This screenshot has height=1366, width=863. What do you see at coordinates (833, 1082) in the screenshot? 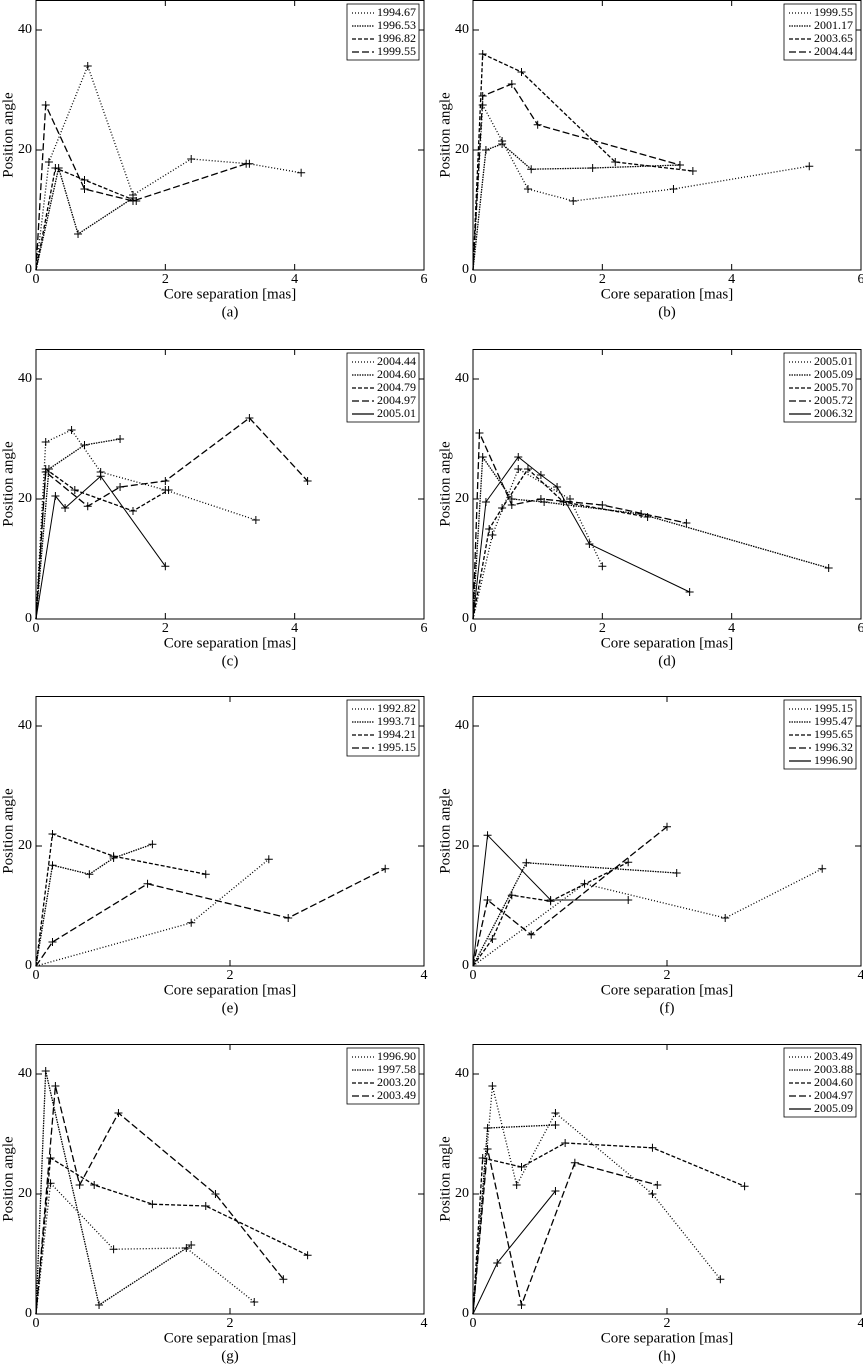
I see `legend-label: 2004.60` at bounding box center [833, 1082].